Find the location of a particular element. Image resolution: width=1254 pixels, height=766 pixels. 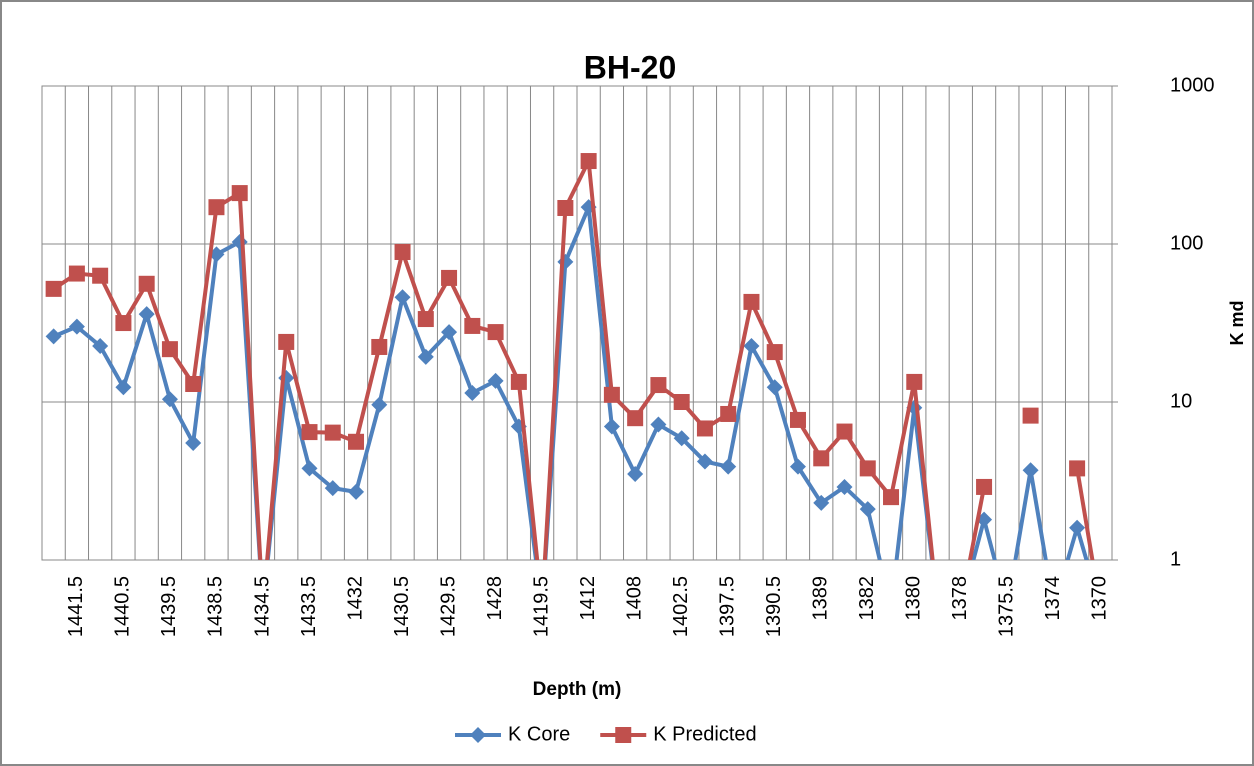

x-tick-label: 1378 is located at coordinates (960, 598).